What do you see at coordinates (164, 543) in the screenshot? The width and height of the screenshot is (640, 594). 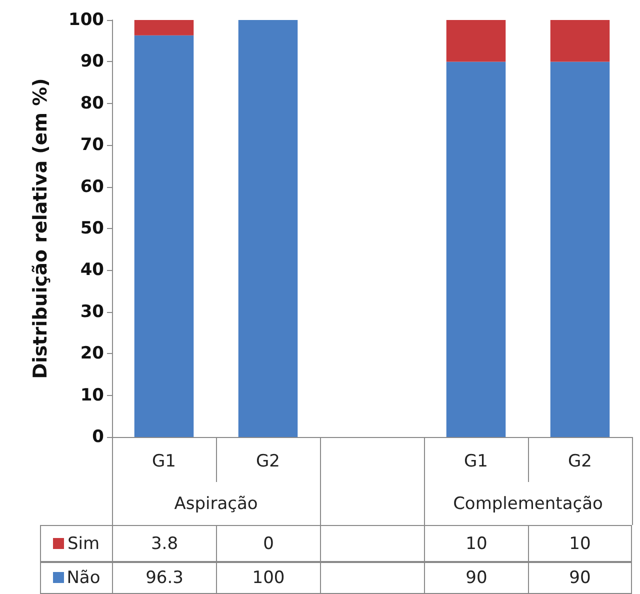 I see `data-label: 3.8` at bounding box center [164, 543].